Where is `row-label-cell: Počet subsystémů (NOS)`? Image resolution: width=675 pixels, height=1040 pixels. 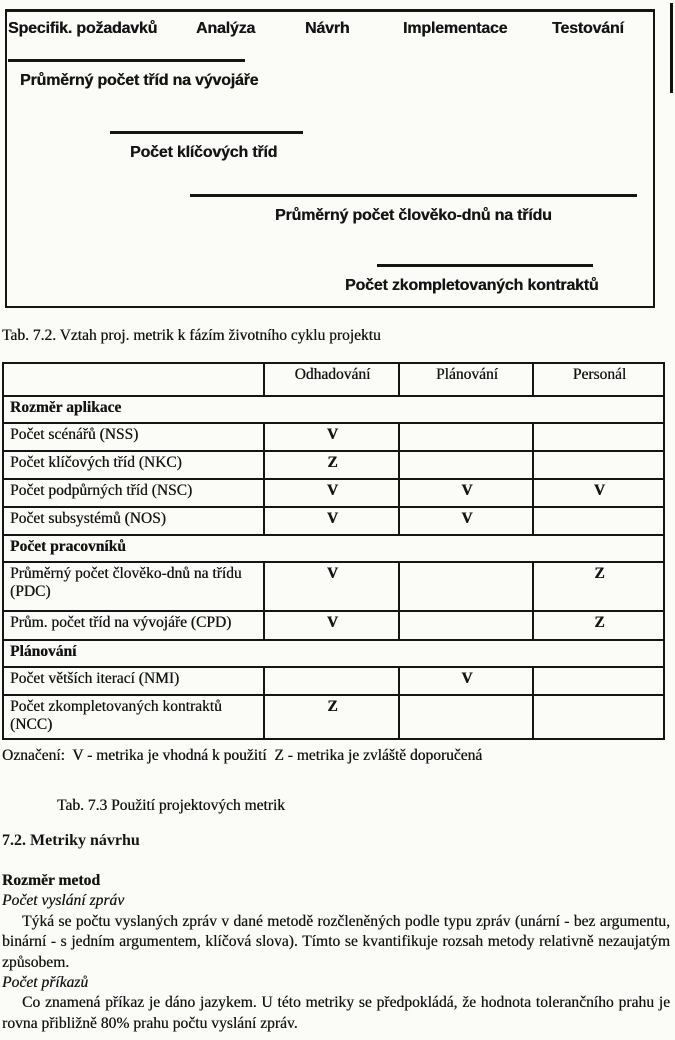 row-label-cell: Počet subsystémů (NOS) is located at coordinates (133, 521).